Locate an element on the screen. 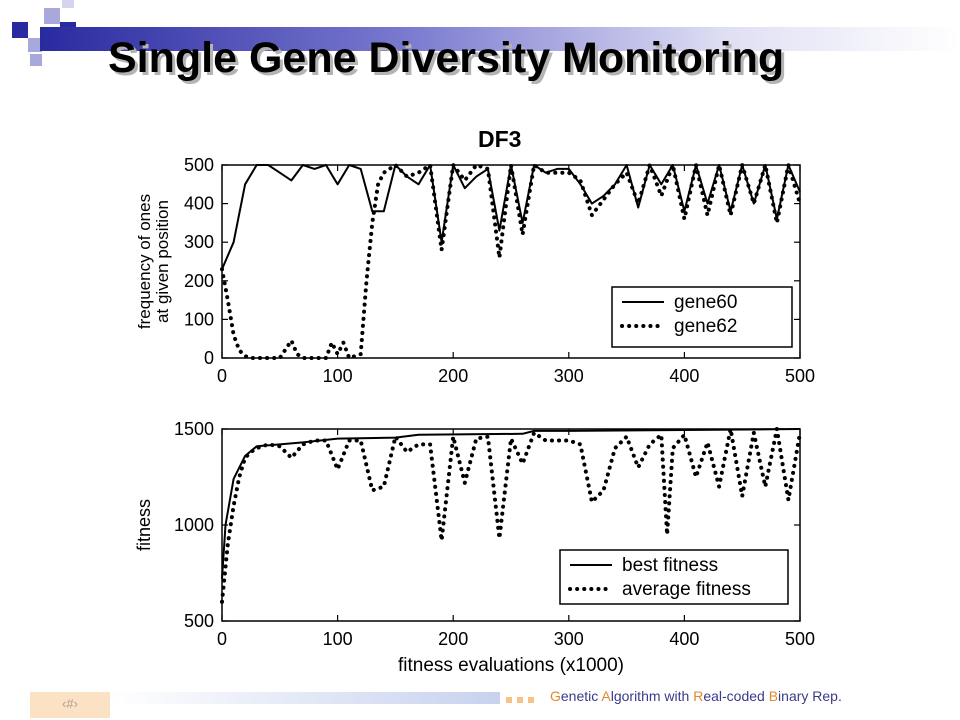  footer-seg: A is located at coordinates (606, 696).